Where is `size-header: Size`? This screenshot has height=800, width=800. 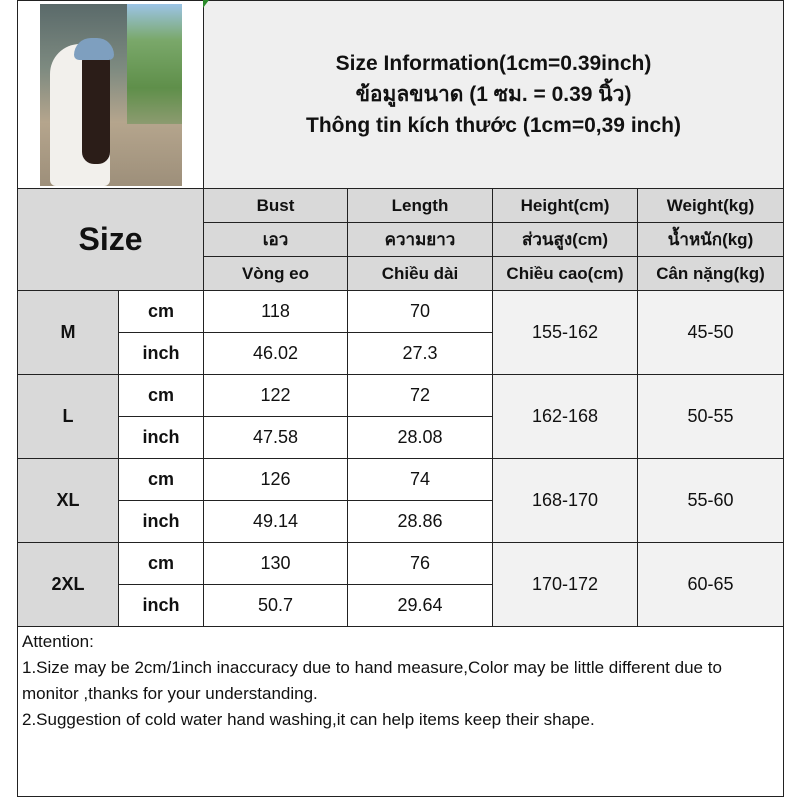
size-header: Size is located at coordinates (110, 239).